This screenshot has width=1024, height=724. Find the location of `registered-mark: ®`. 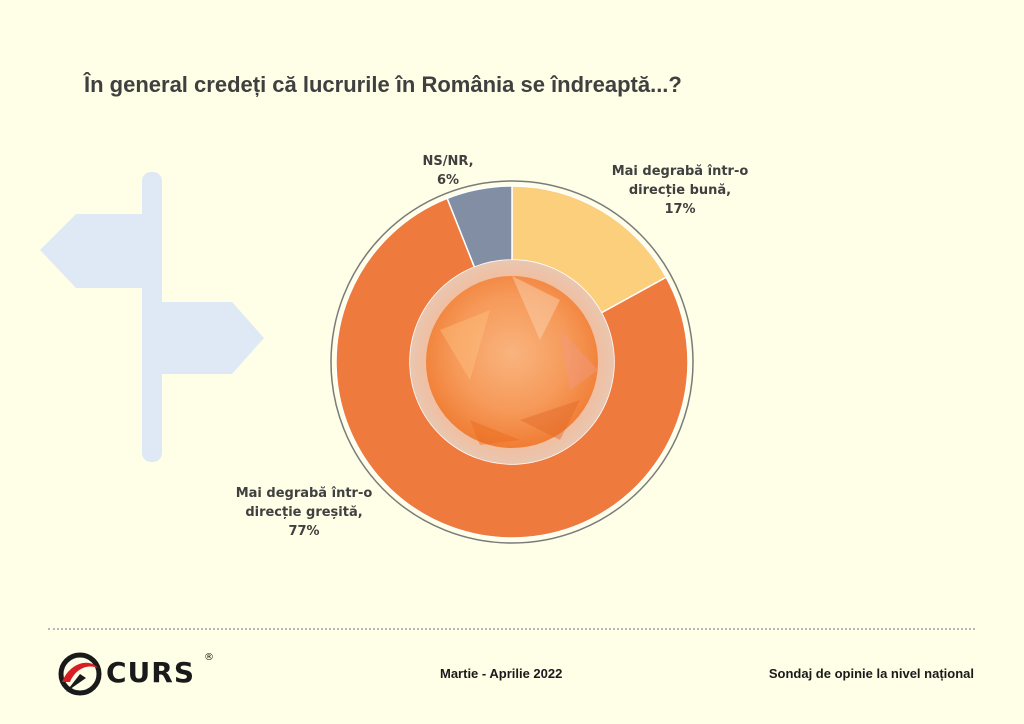

registered-mark: ® is located at coordinates (209, 657).